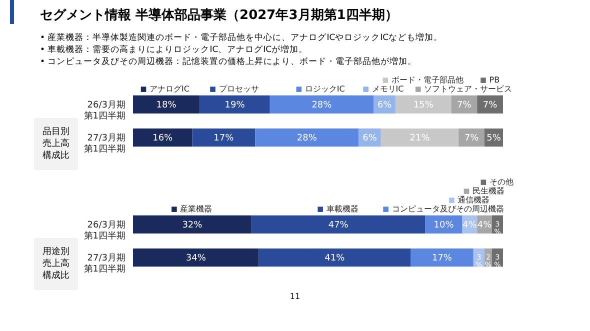 Image resolution: width=590 pixels, height=331 pixels. What do you see at coordinates (342, 209) in the screenshot?
I see `legend-label: 車載機器` at bounding box center [342, 209].